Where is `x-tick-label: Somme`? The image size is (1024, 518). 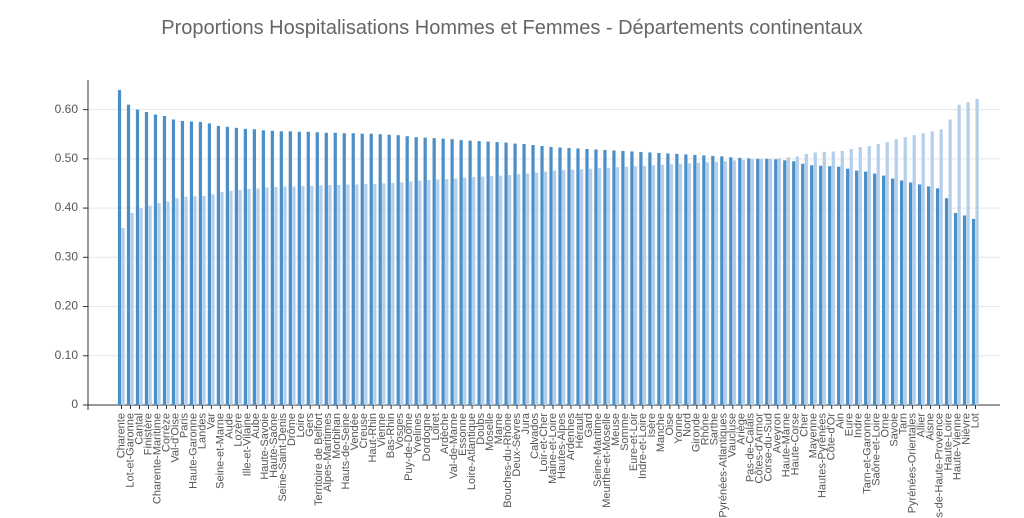 x-tick-label: Somme is located at coordinates (625, 432).